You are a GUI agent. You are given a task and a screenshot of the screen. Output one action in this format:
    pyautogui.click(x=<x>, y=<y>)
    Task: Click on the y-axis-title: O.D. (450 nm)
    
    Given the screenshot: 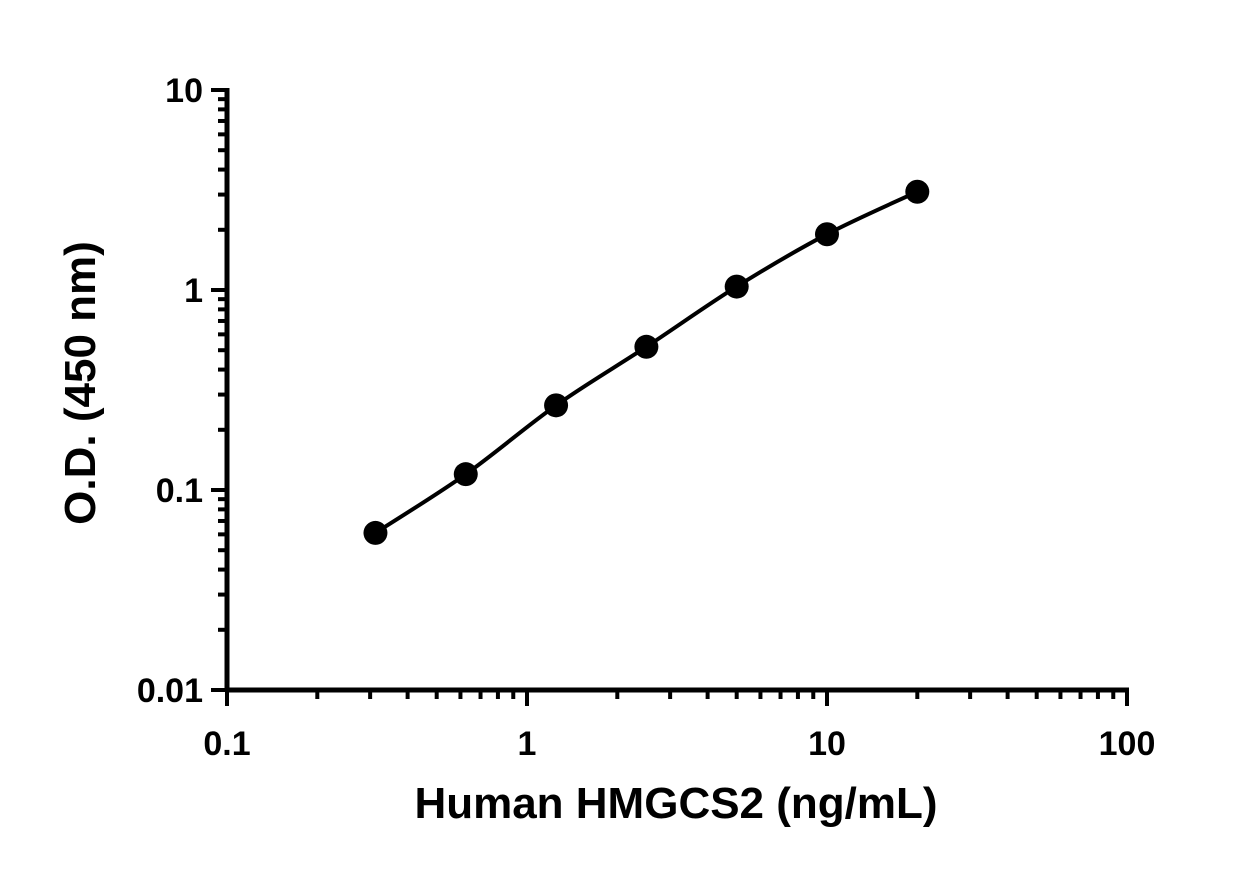 What is the action you would take?
    pyautogui.click(x=80, y=383)
    